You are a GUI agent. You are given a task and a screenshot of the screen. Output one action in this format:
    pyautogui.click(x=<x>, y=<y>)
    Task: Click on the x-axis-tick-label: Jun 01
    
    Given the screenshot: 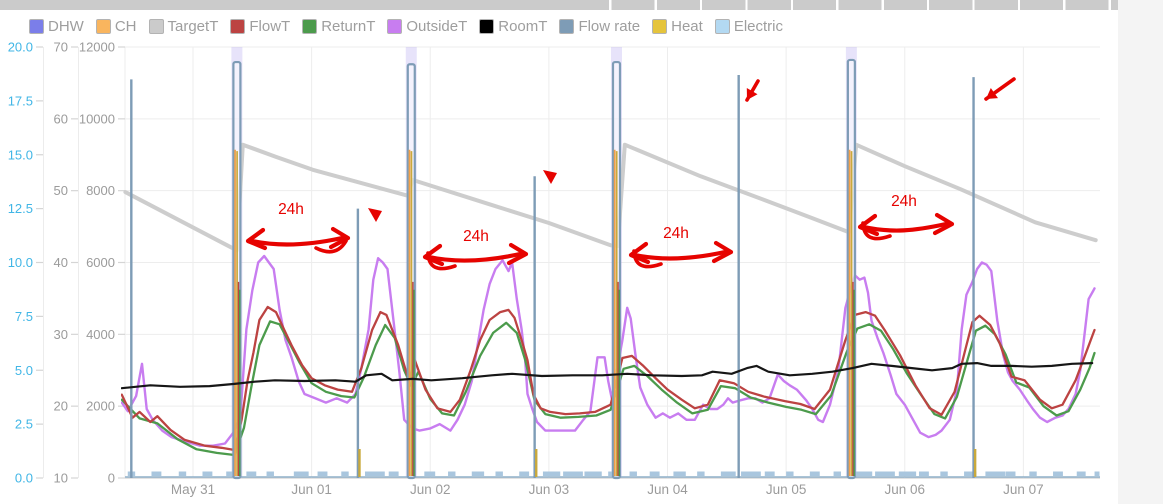 What is the action you would take?
    pyautogui.click(x=311, y=489)
    